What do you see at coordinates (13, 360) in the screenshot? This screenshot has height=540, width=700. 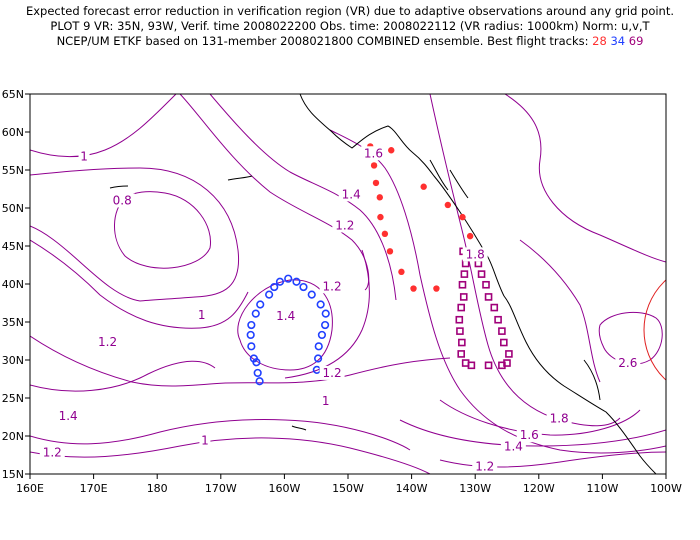 I see `lat-tick-label: 30N` at bounding box center [13, 360].